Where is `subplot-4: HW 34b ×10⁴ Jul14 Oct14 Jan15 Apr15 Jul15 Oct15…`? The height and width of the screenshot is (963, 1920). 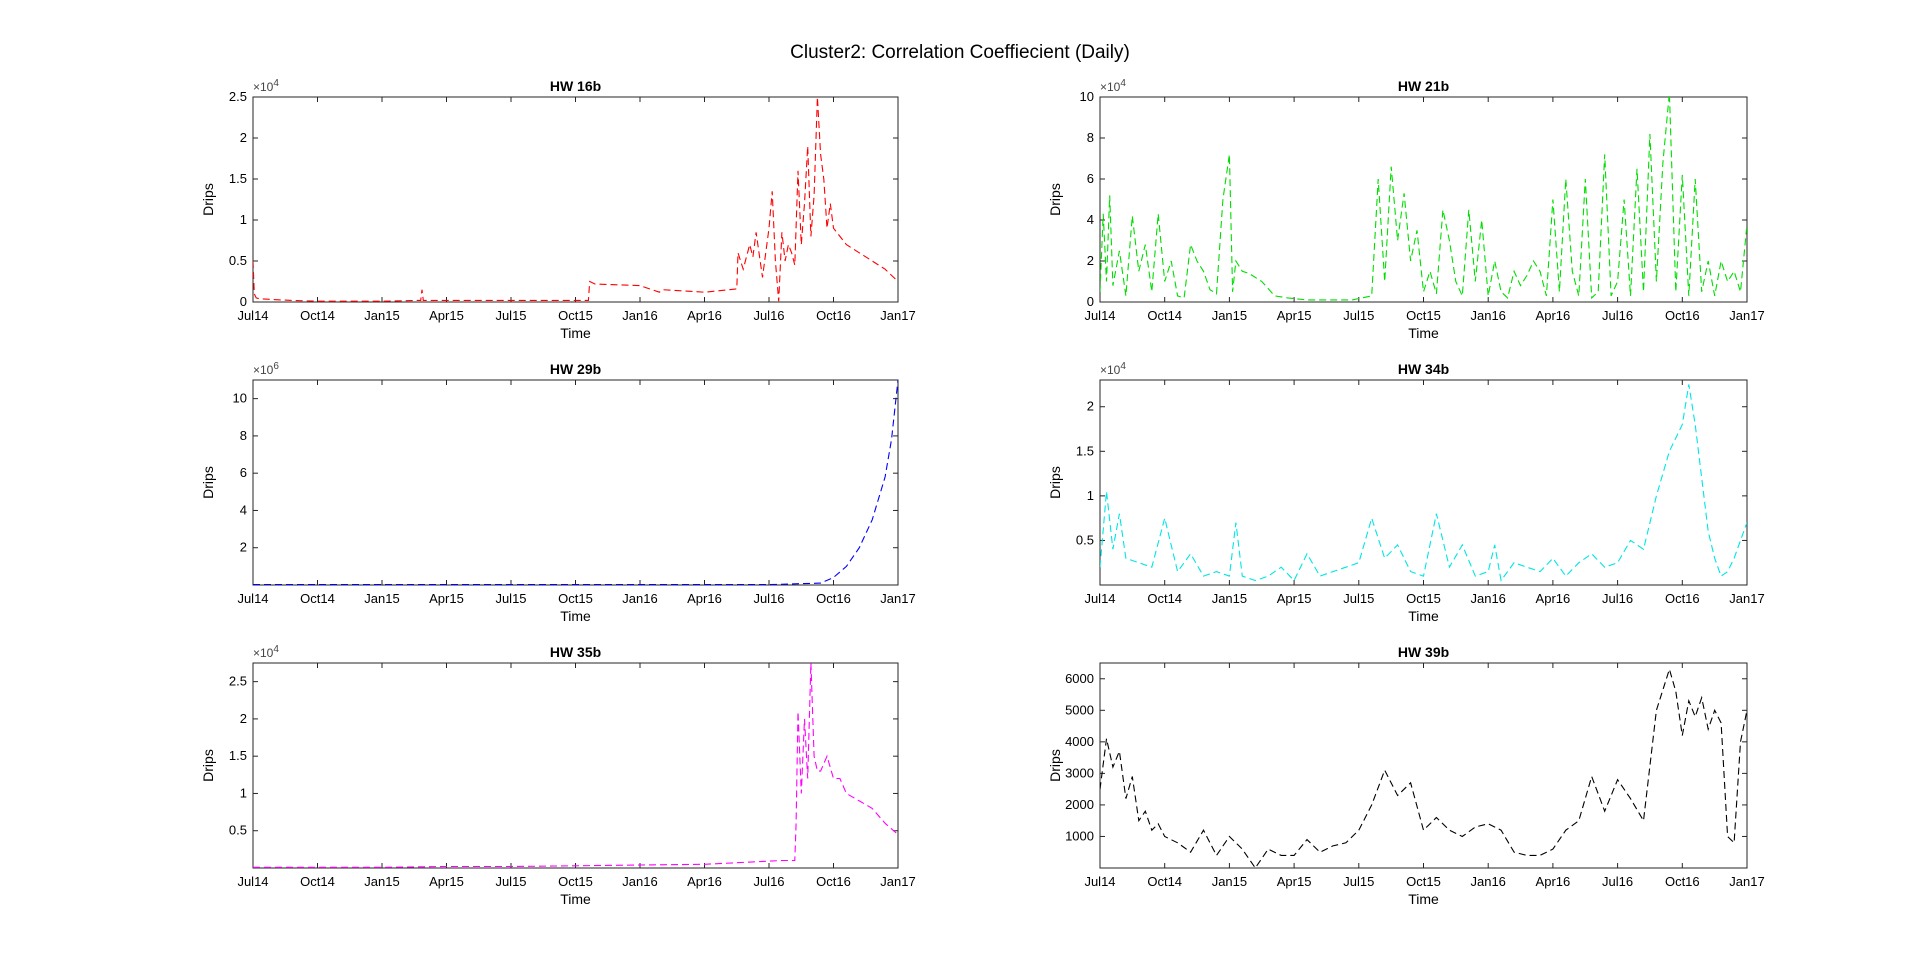 subplot-4: HW 34b ×10⁴ Jul14 Oct14 Jan15 Apr15 Jul15 Oct15… is located at coordinates (1406, 492).